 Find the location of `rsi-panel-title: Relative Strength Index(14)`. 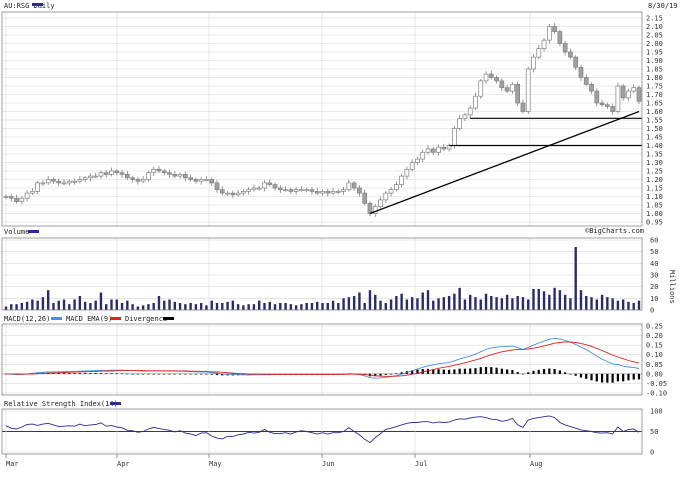

rsi-panel-title: Relative Strength Index(14) is located at coordinates (61, 404).